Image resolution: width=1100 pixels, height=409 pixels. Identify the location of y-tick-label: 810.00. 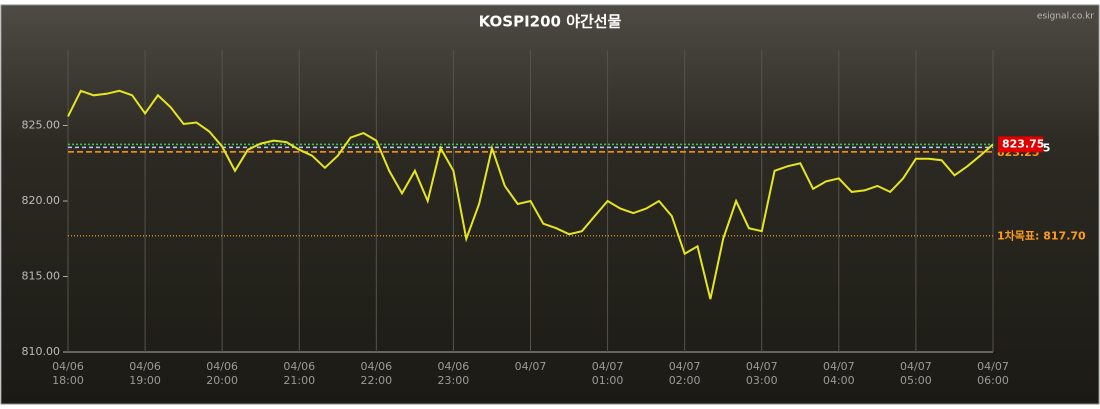
(41, 351).